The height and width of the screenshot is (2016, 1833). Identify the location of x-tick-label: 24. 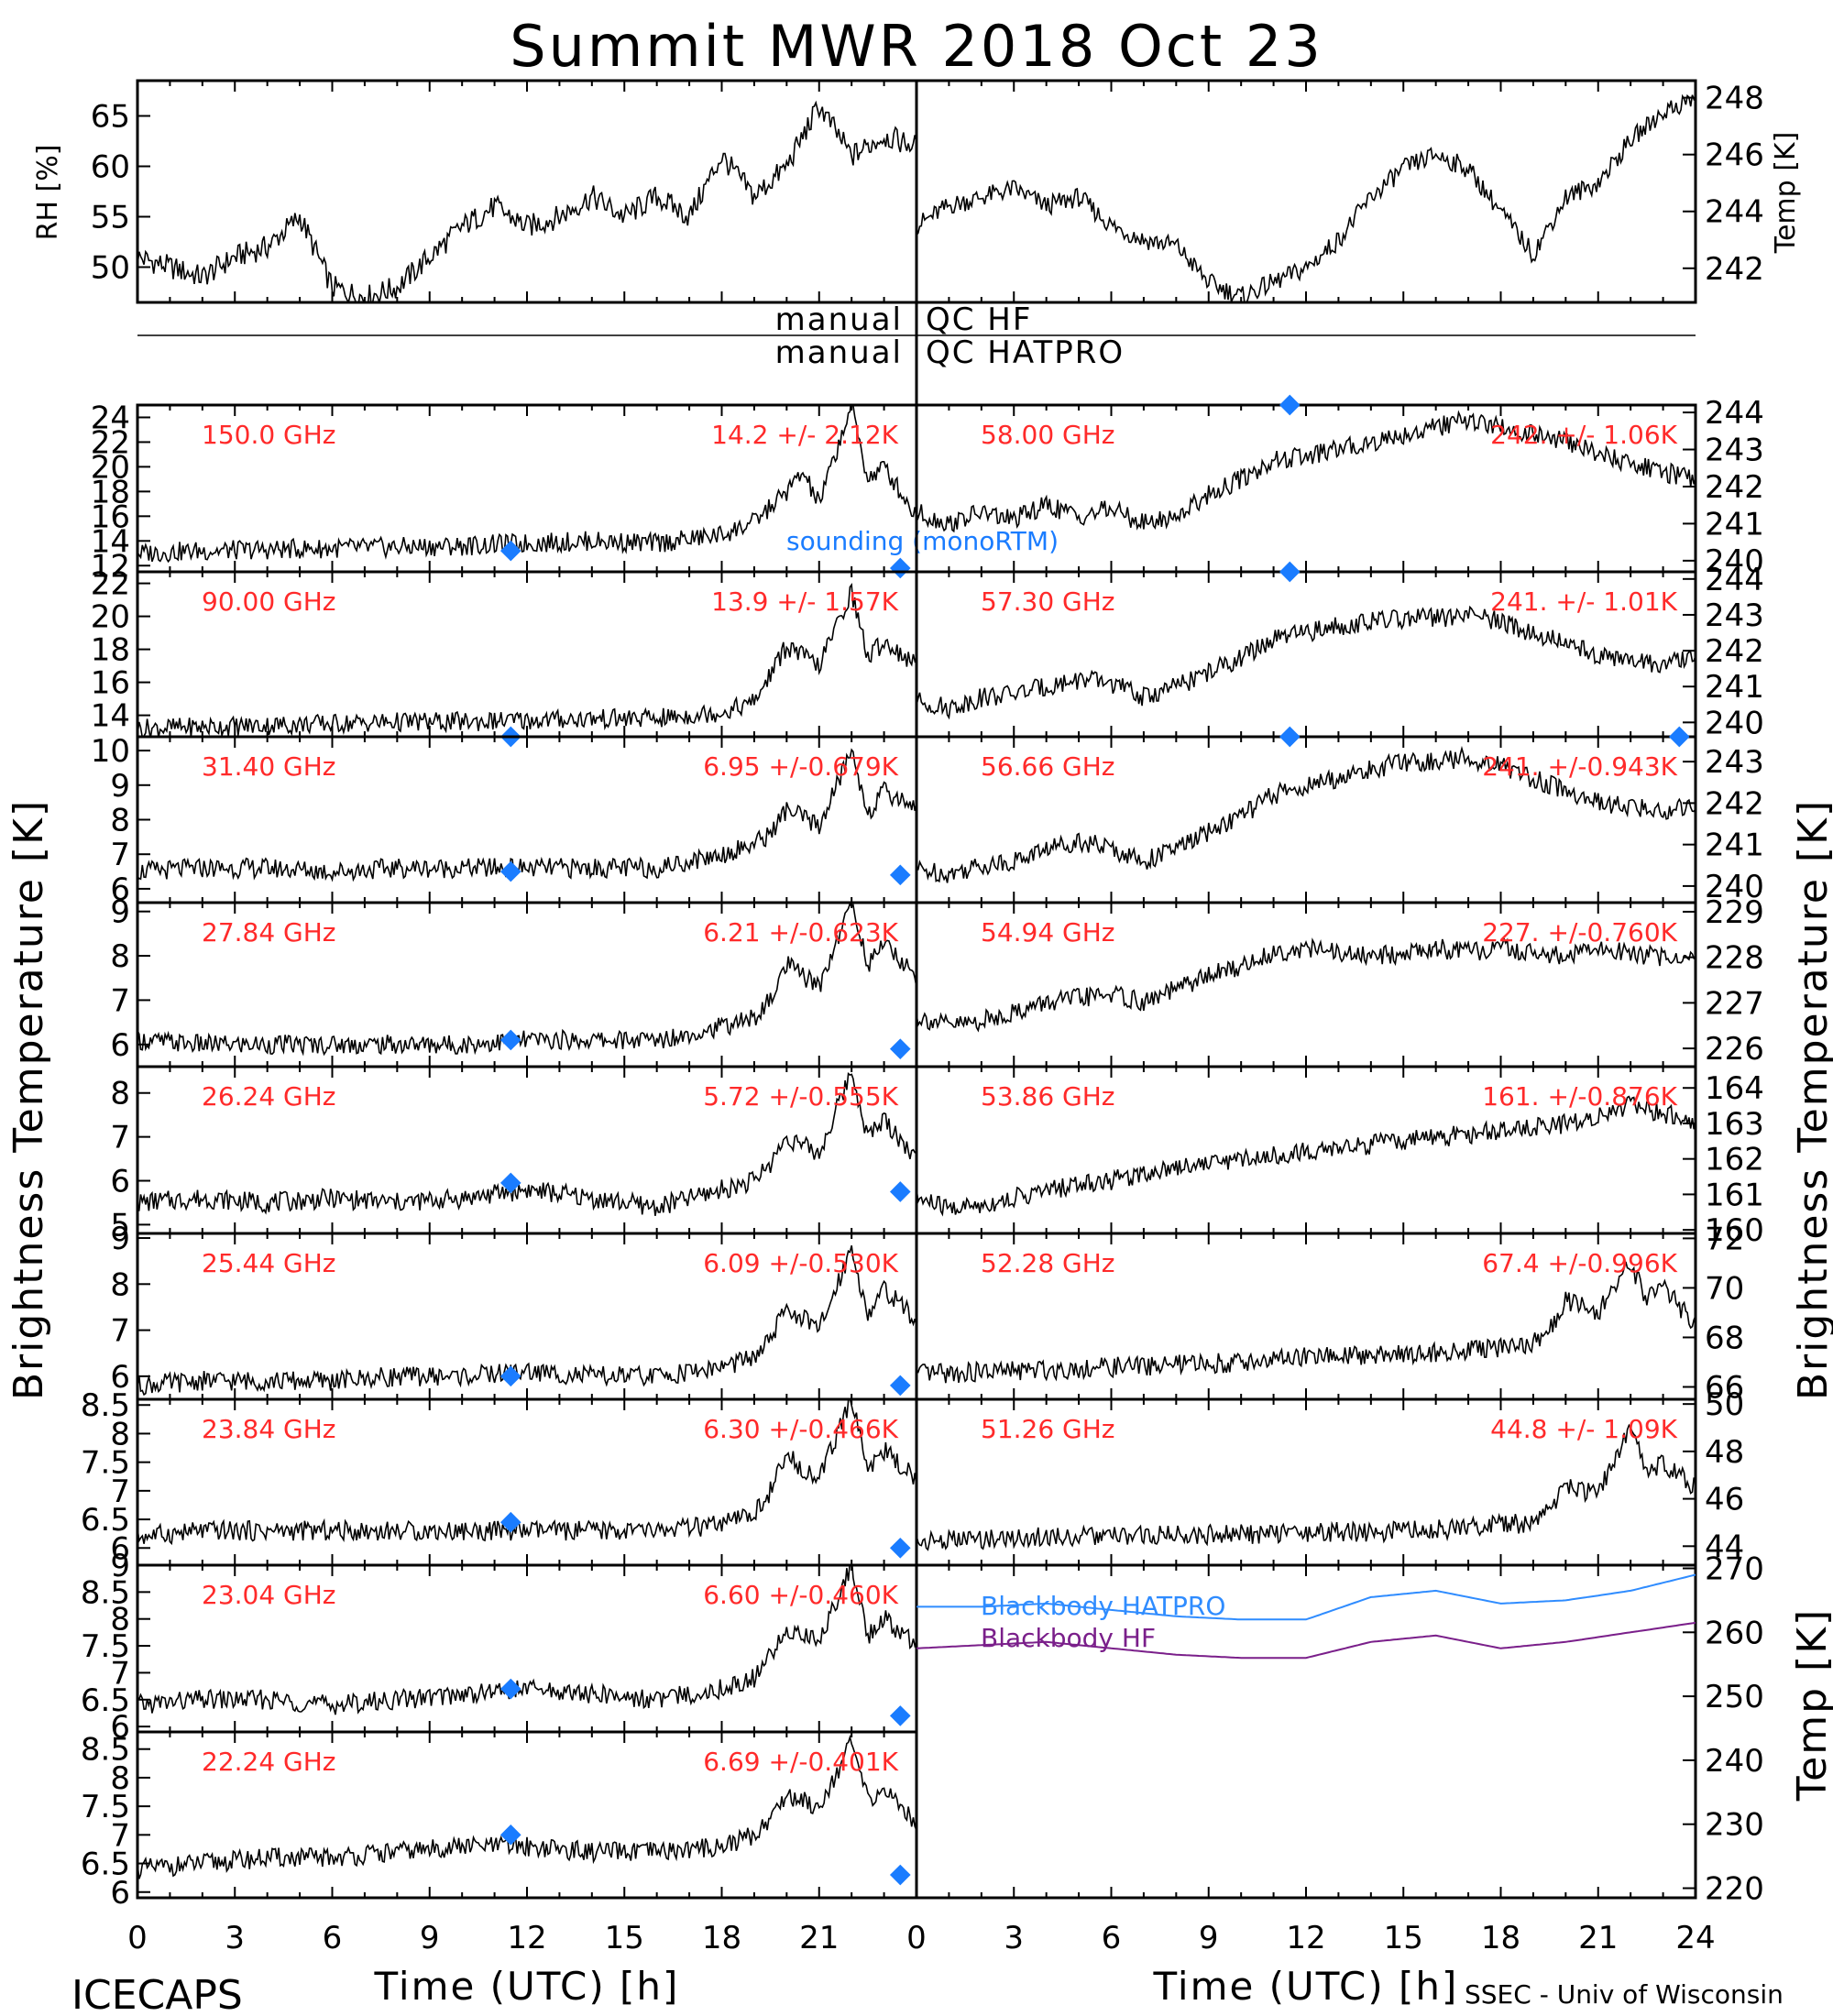
(1695, 1938).